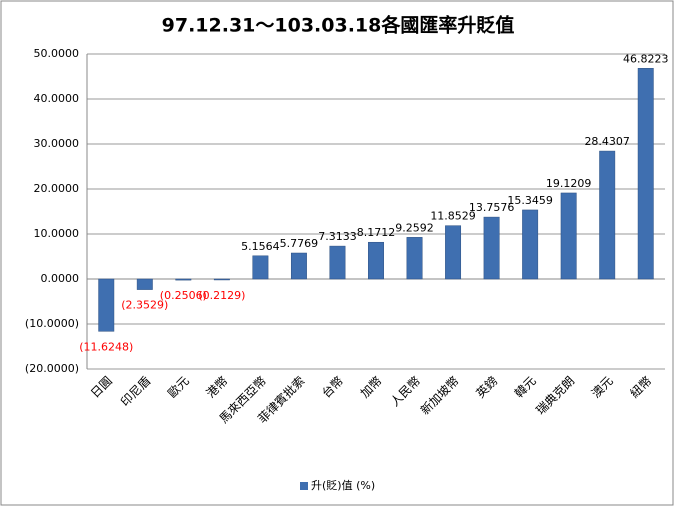 The width and height of the screenshot is (676, 508). What do you see at coordinates (60, 278) in the screenshot?
I see `y-tick-label: 0.0000` at bounding box center [60, 278].